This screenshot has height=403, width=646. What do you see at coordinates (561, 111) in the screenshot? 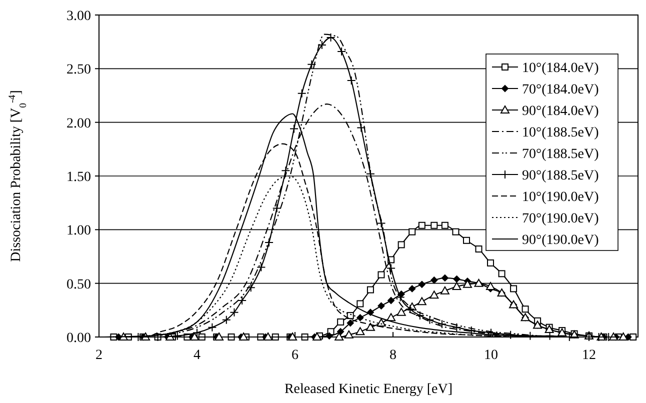
I see `legend-label: 90°(184.0eV)` at bounding box center [561, 111].